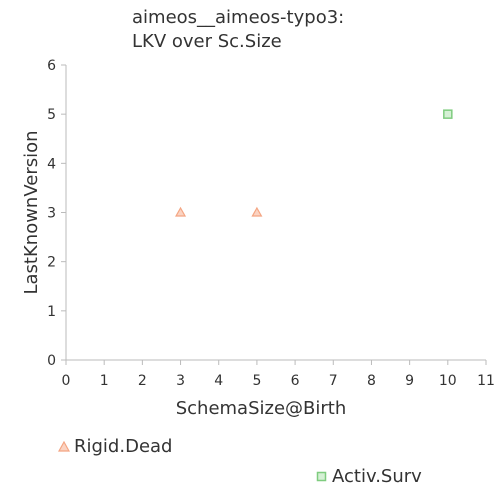  Describe the element at coordinates (295, 381) in the screenshot. I see `x-tick-label: 6` at that location.